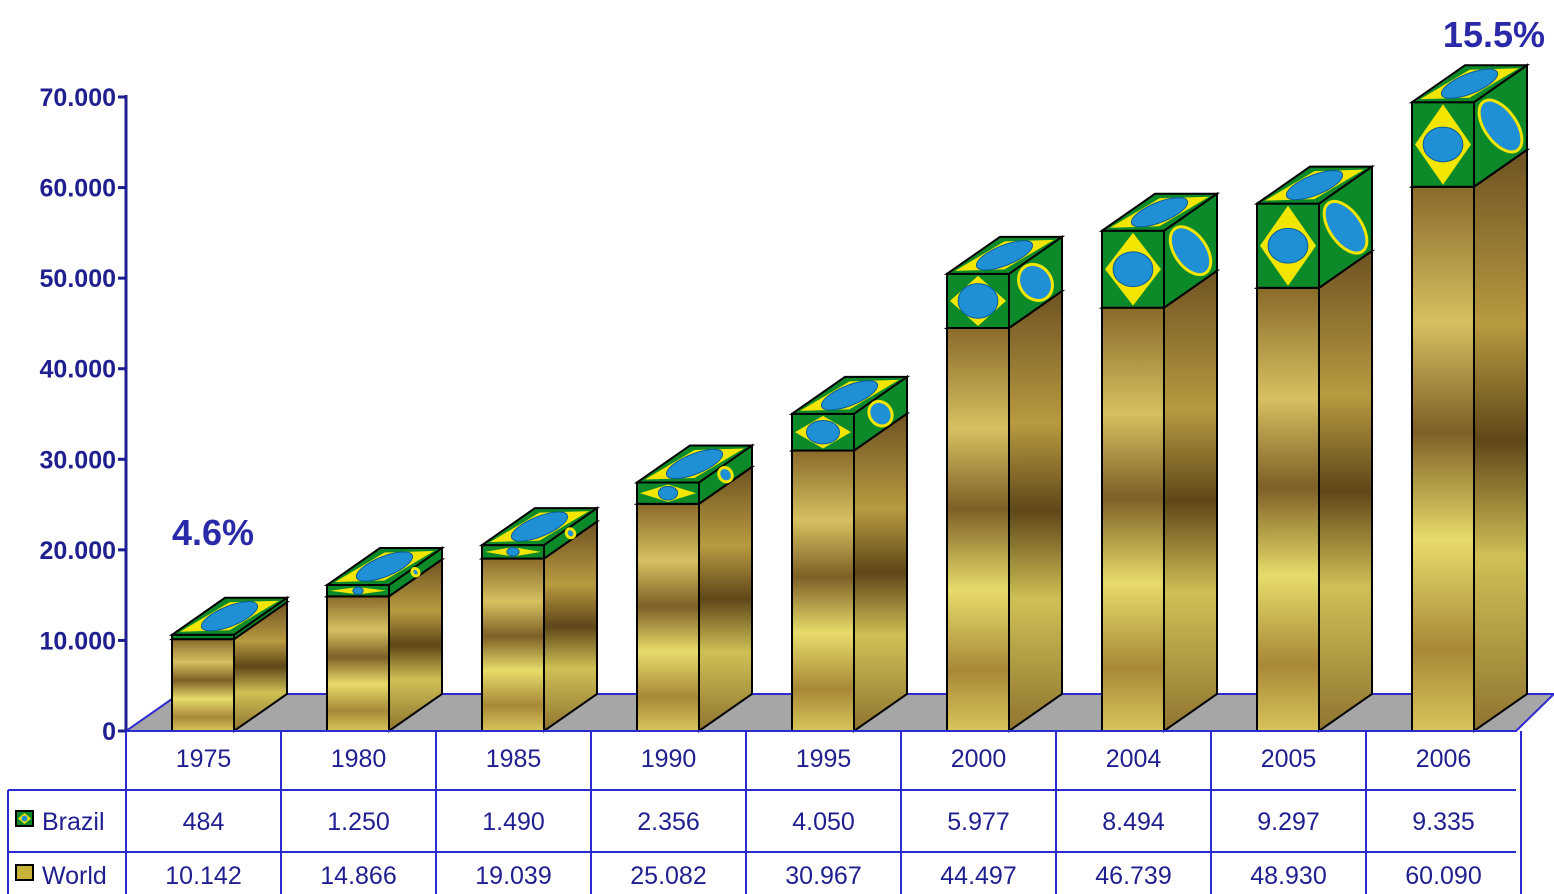 This screenshot has width=1554, height=894. I want to click on table-cell: 2.356, so click(668, 822).